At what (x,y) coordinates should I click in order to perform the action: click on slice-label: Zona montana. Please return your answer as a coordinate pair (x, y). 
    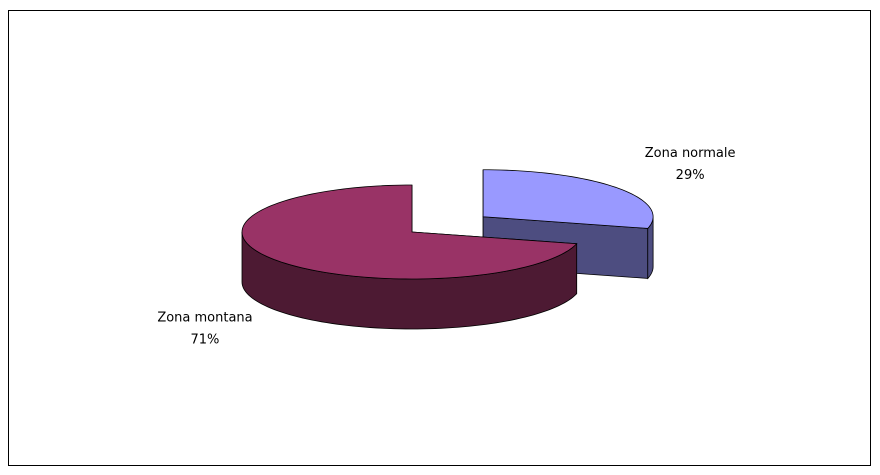
    Looking at the image, I should click on (204, 318).